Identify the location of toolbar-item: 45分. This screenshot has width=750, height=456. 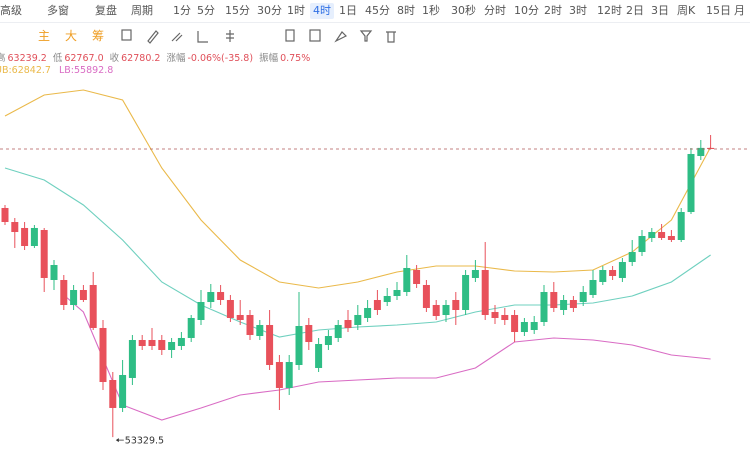
(377, 10).